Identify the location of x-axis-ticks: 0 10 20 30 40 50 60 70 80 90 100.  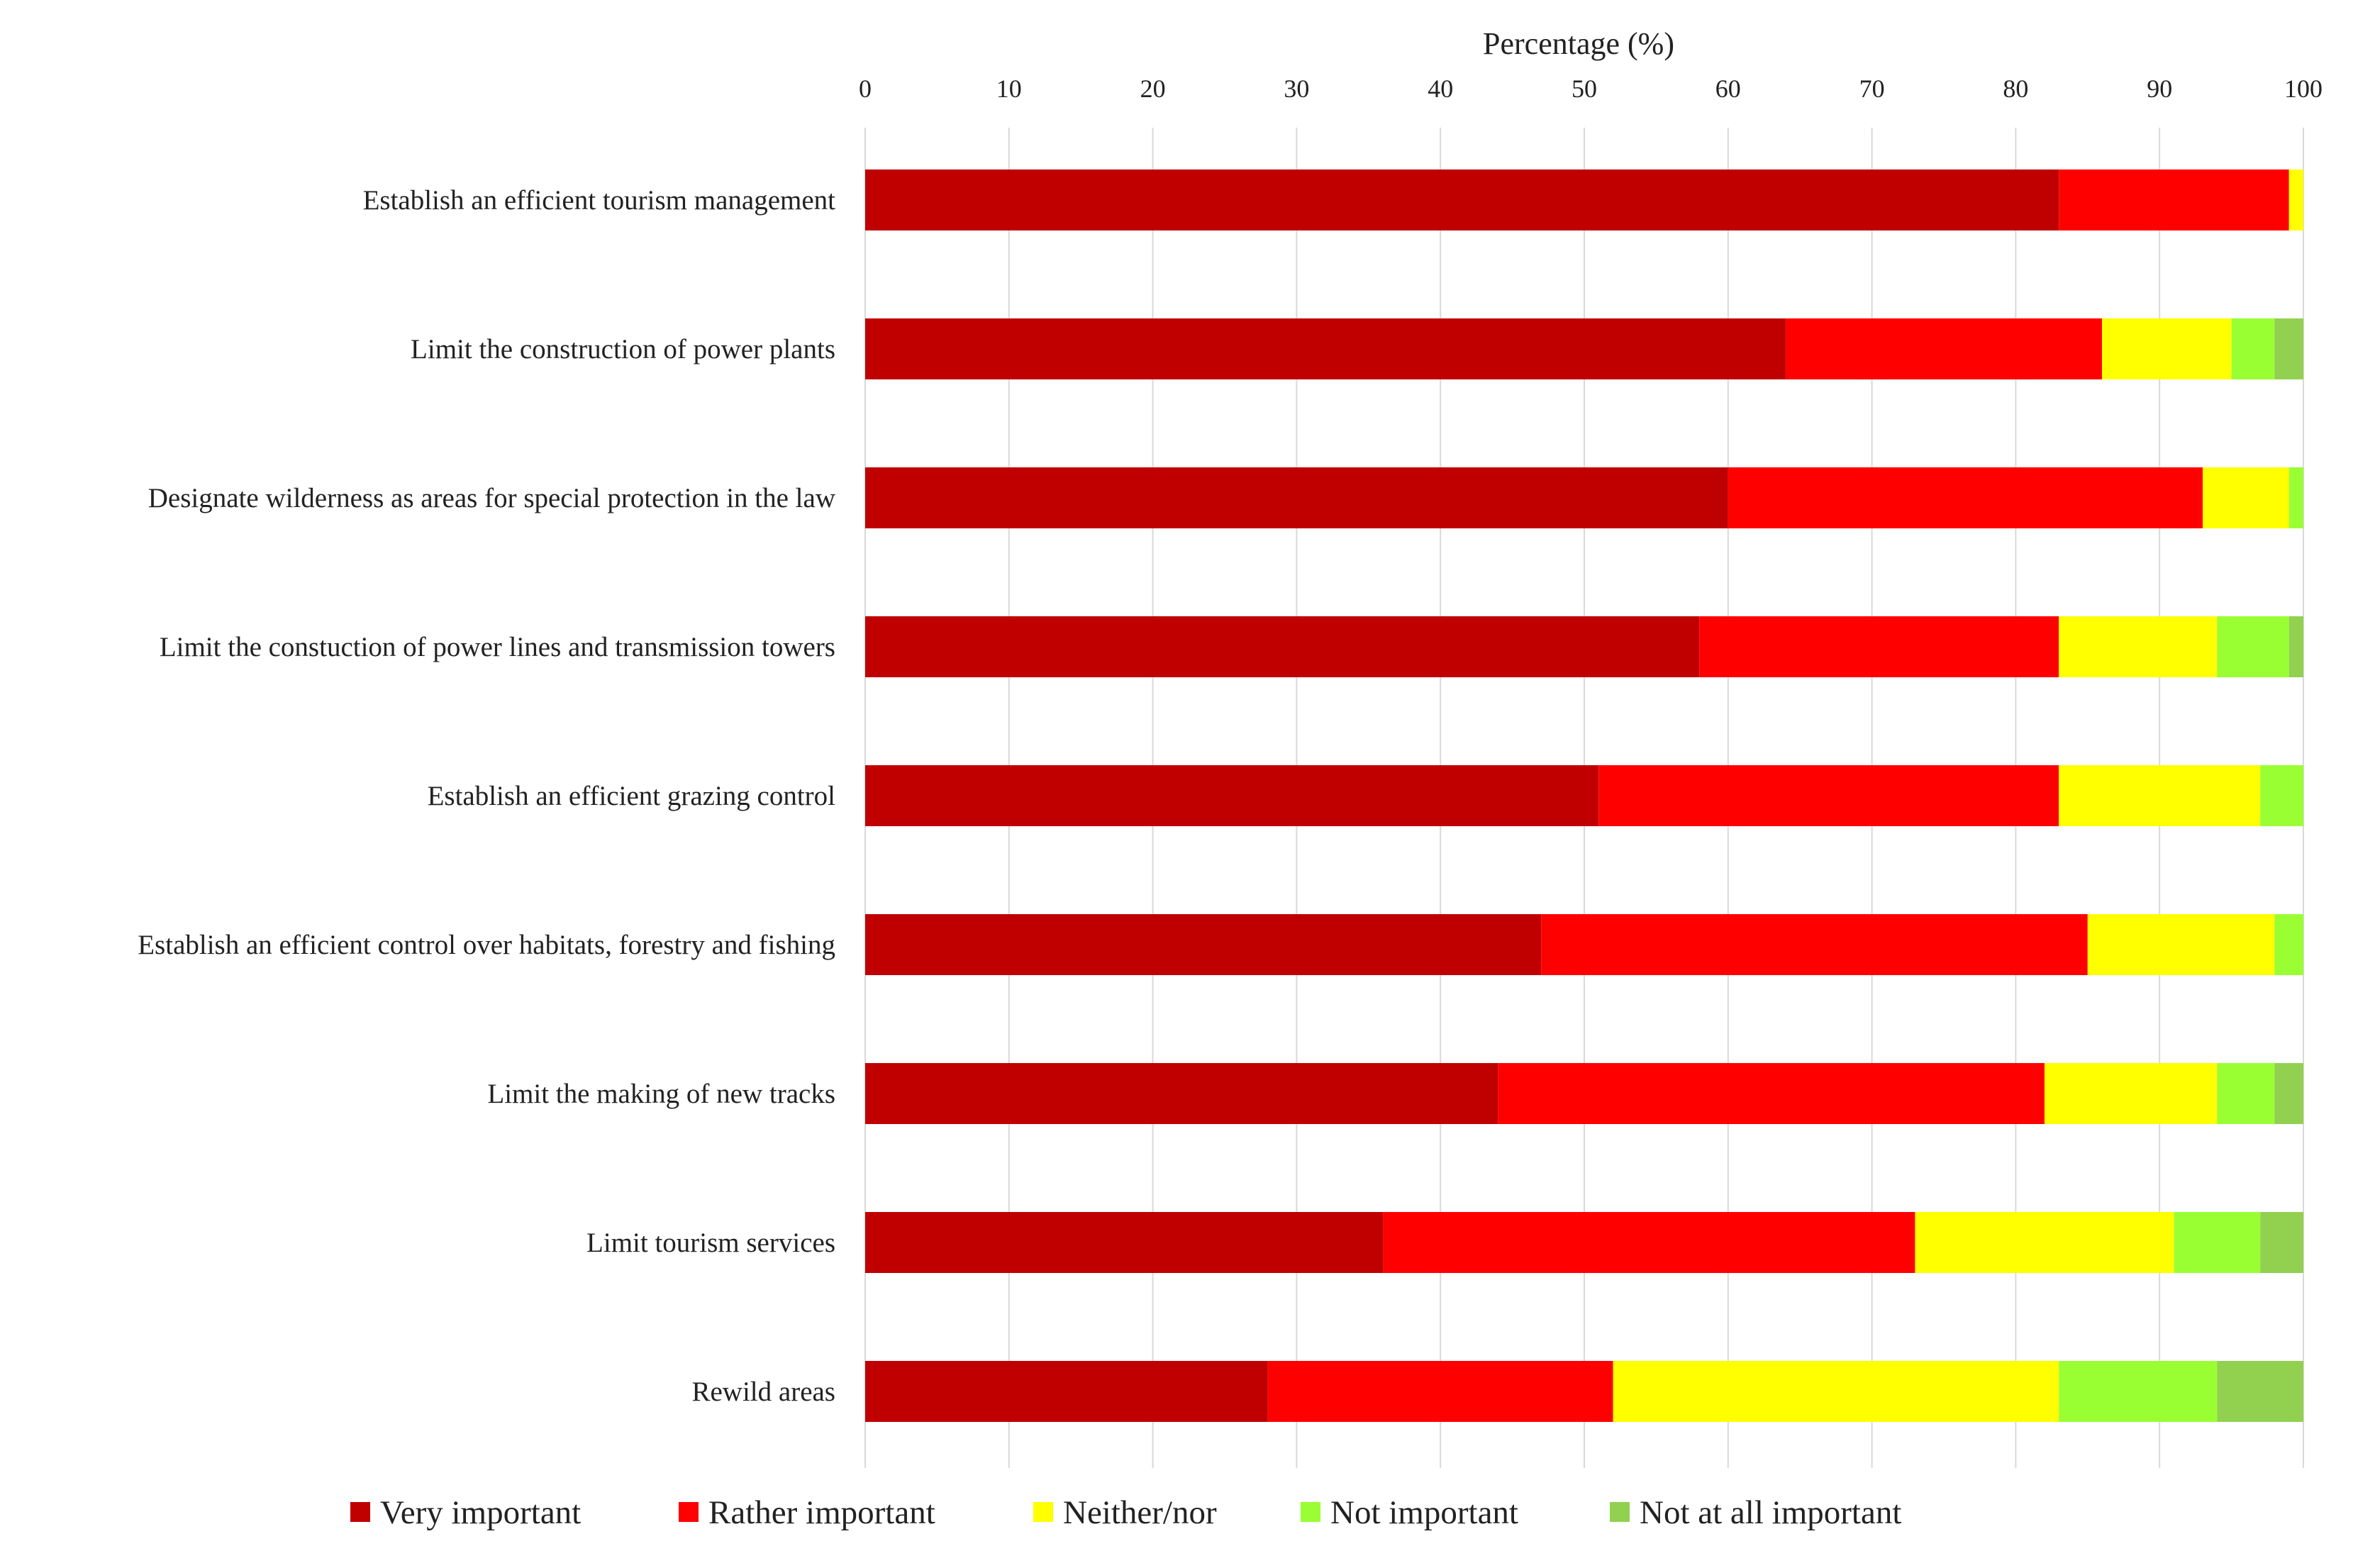
(1591, 88).